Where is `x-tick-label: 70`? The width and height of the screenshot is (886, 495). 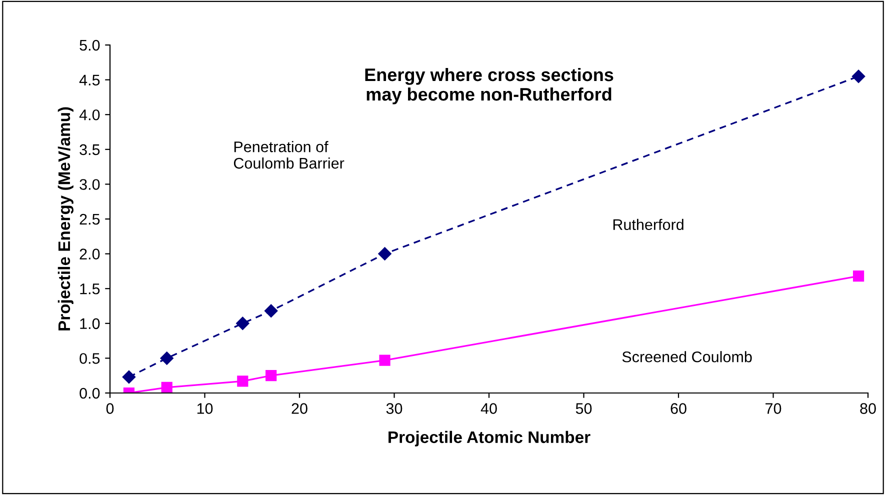
x-tick-label: 70 is located at coordinates (774, 408).